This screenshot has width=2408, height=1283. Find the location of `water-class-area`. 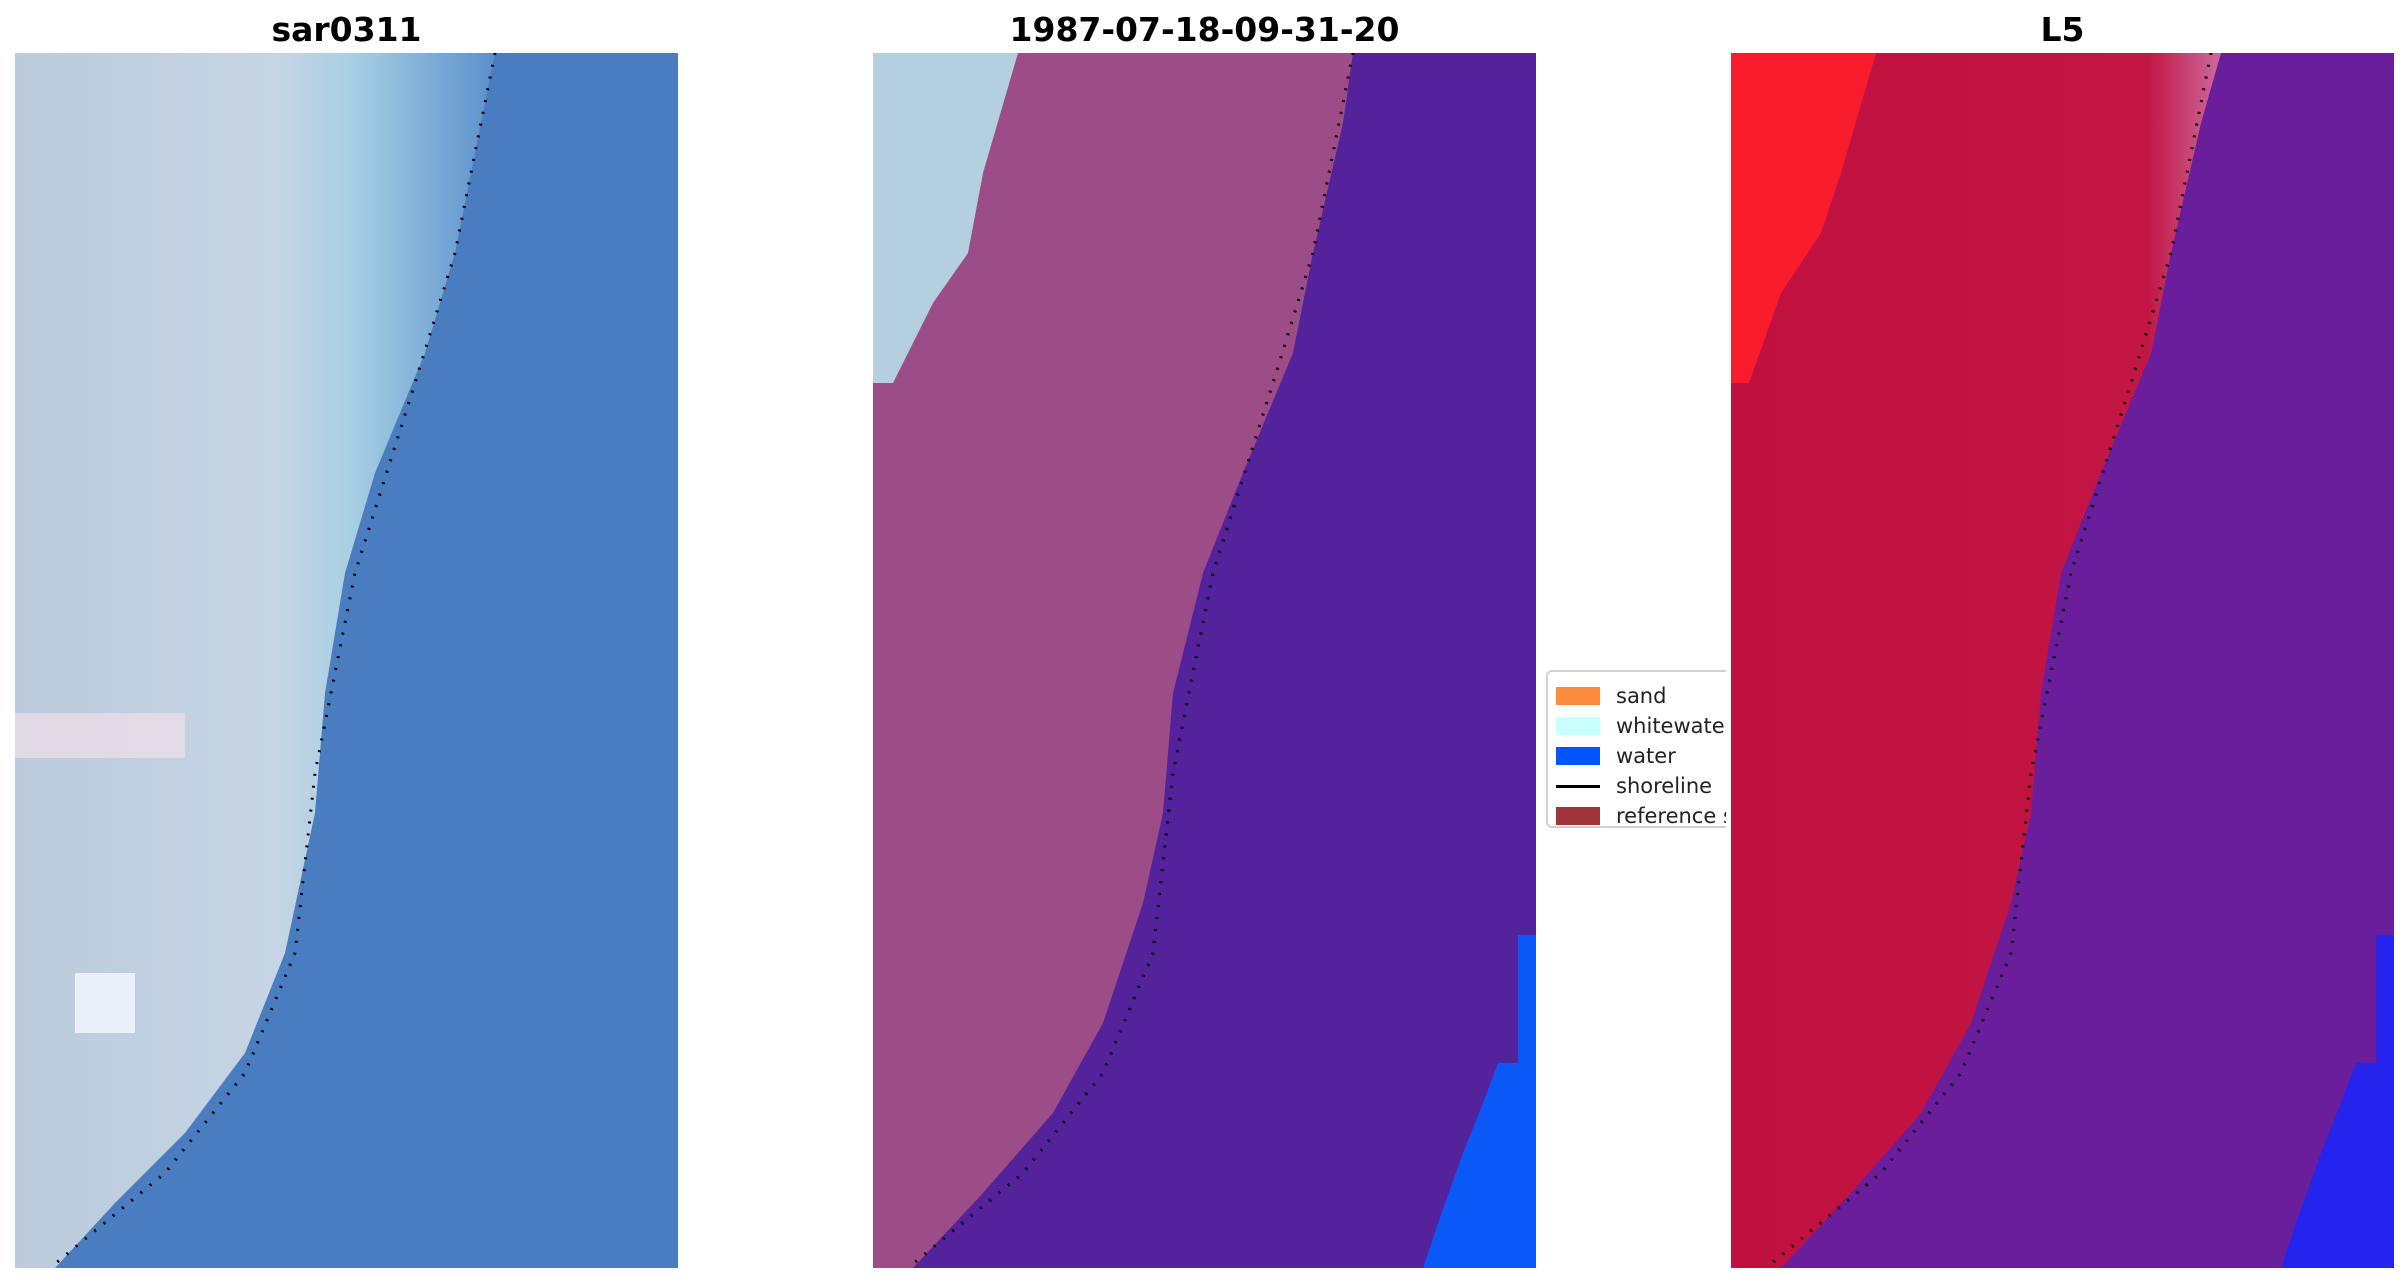

water-class-area is located at coordinates (1479, 1101).